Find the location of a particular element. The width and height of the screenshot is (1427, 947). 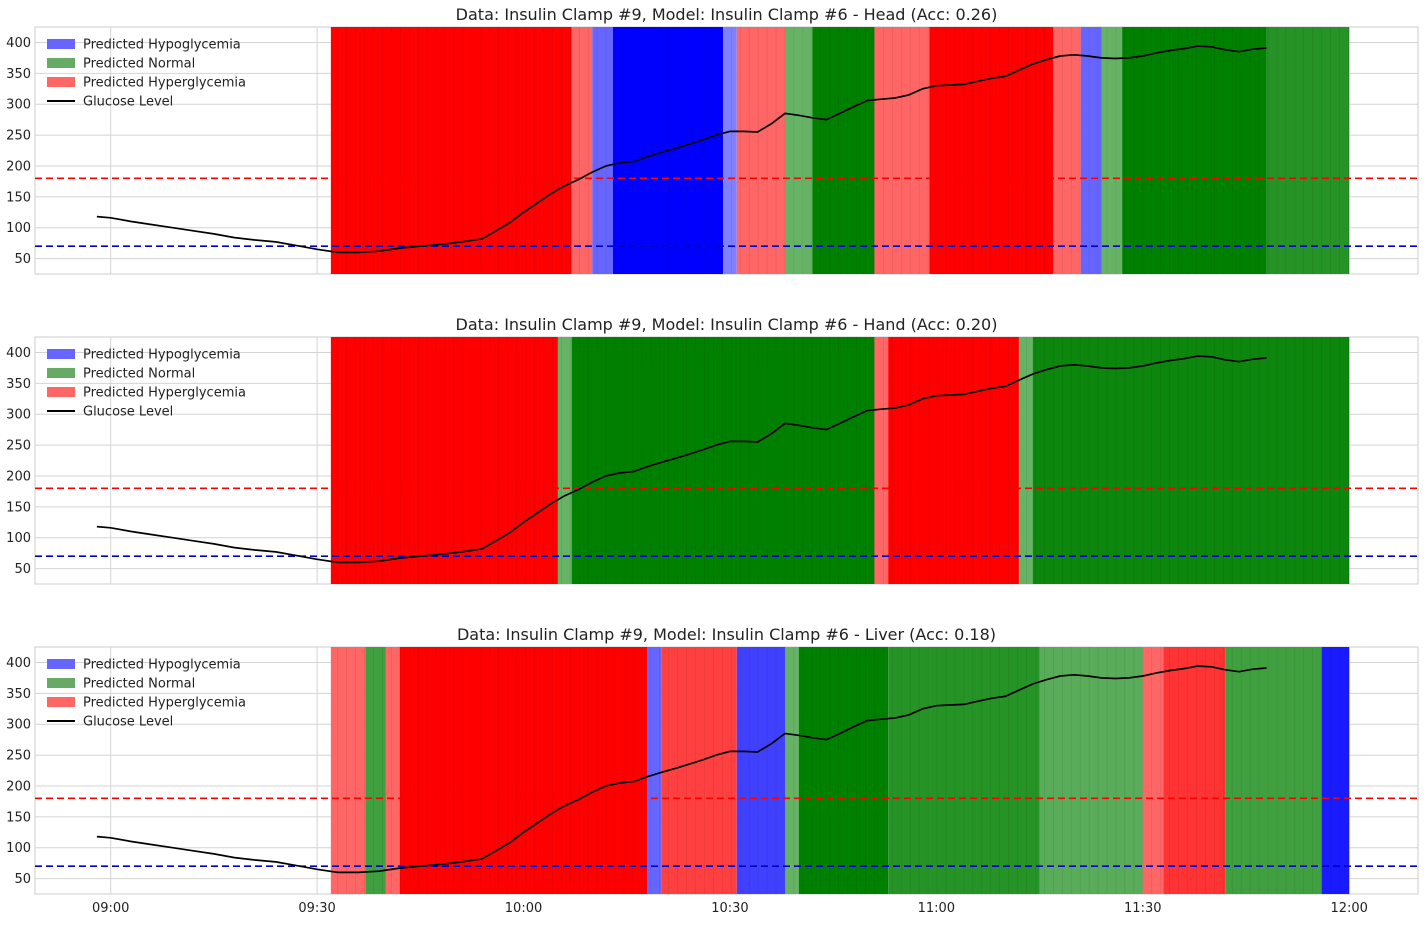

x-tick-label: 10:30 is located at coordinates (729, 908).